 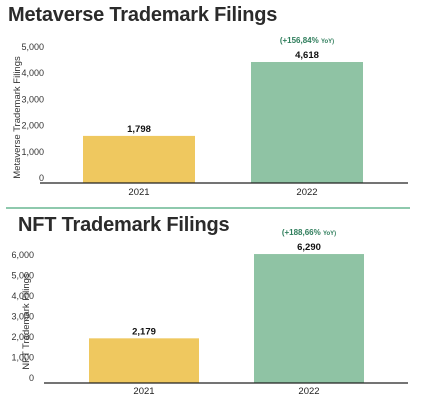 I want to click on chart-title: NFT Trademark Filings, so click(x=124, y=225).